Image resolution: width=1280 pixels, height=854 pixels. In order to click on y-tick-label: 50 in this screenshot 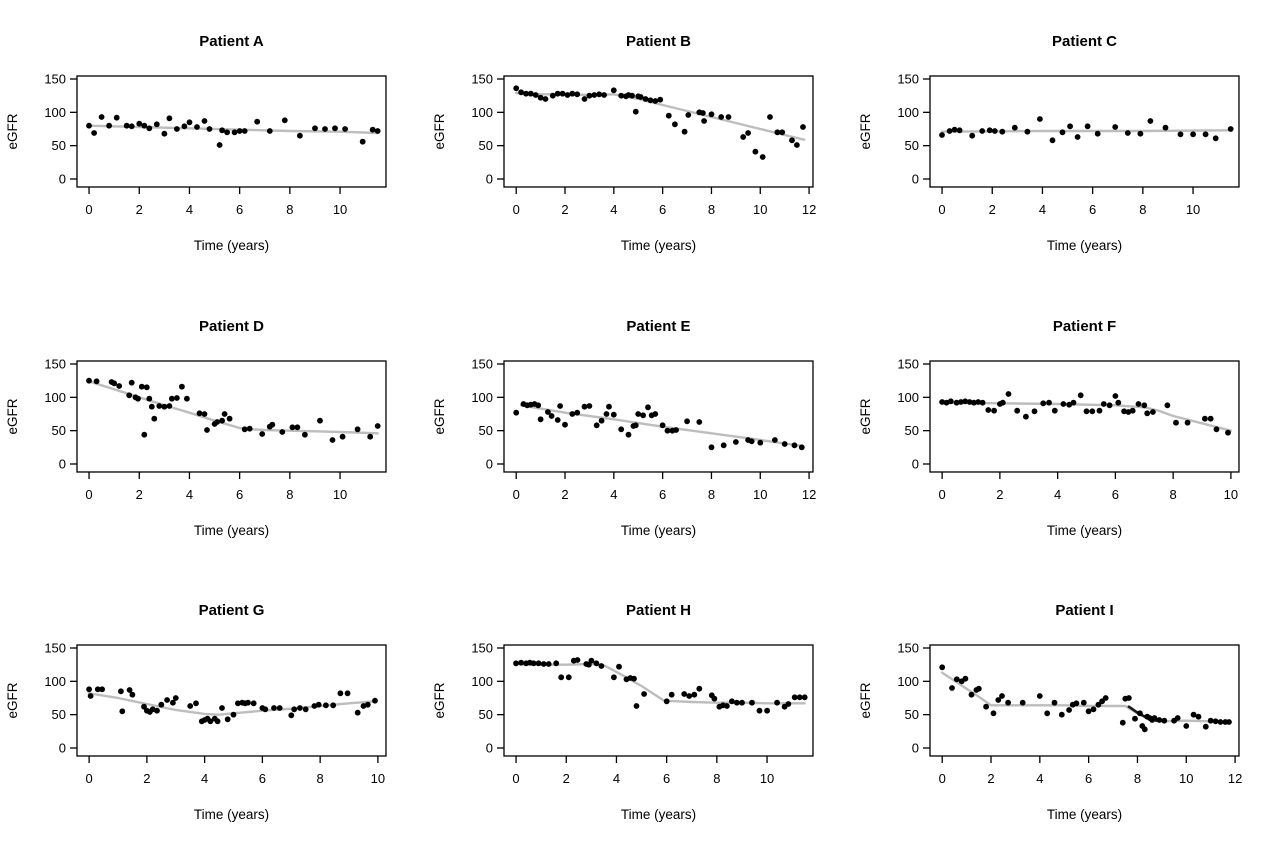, I will do `click(912, 145)`.